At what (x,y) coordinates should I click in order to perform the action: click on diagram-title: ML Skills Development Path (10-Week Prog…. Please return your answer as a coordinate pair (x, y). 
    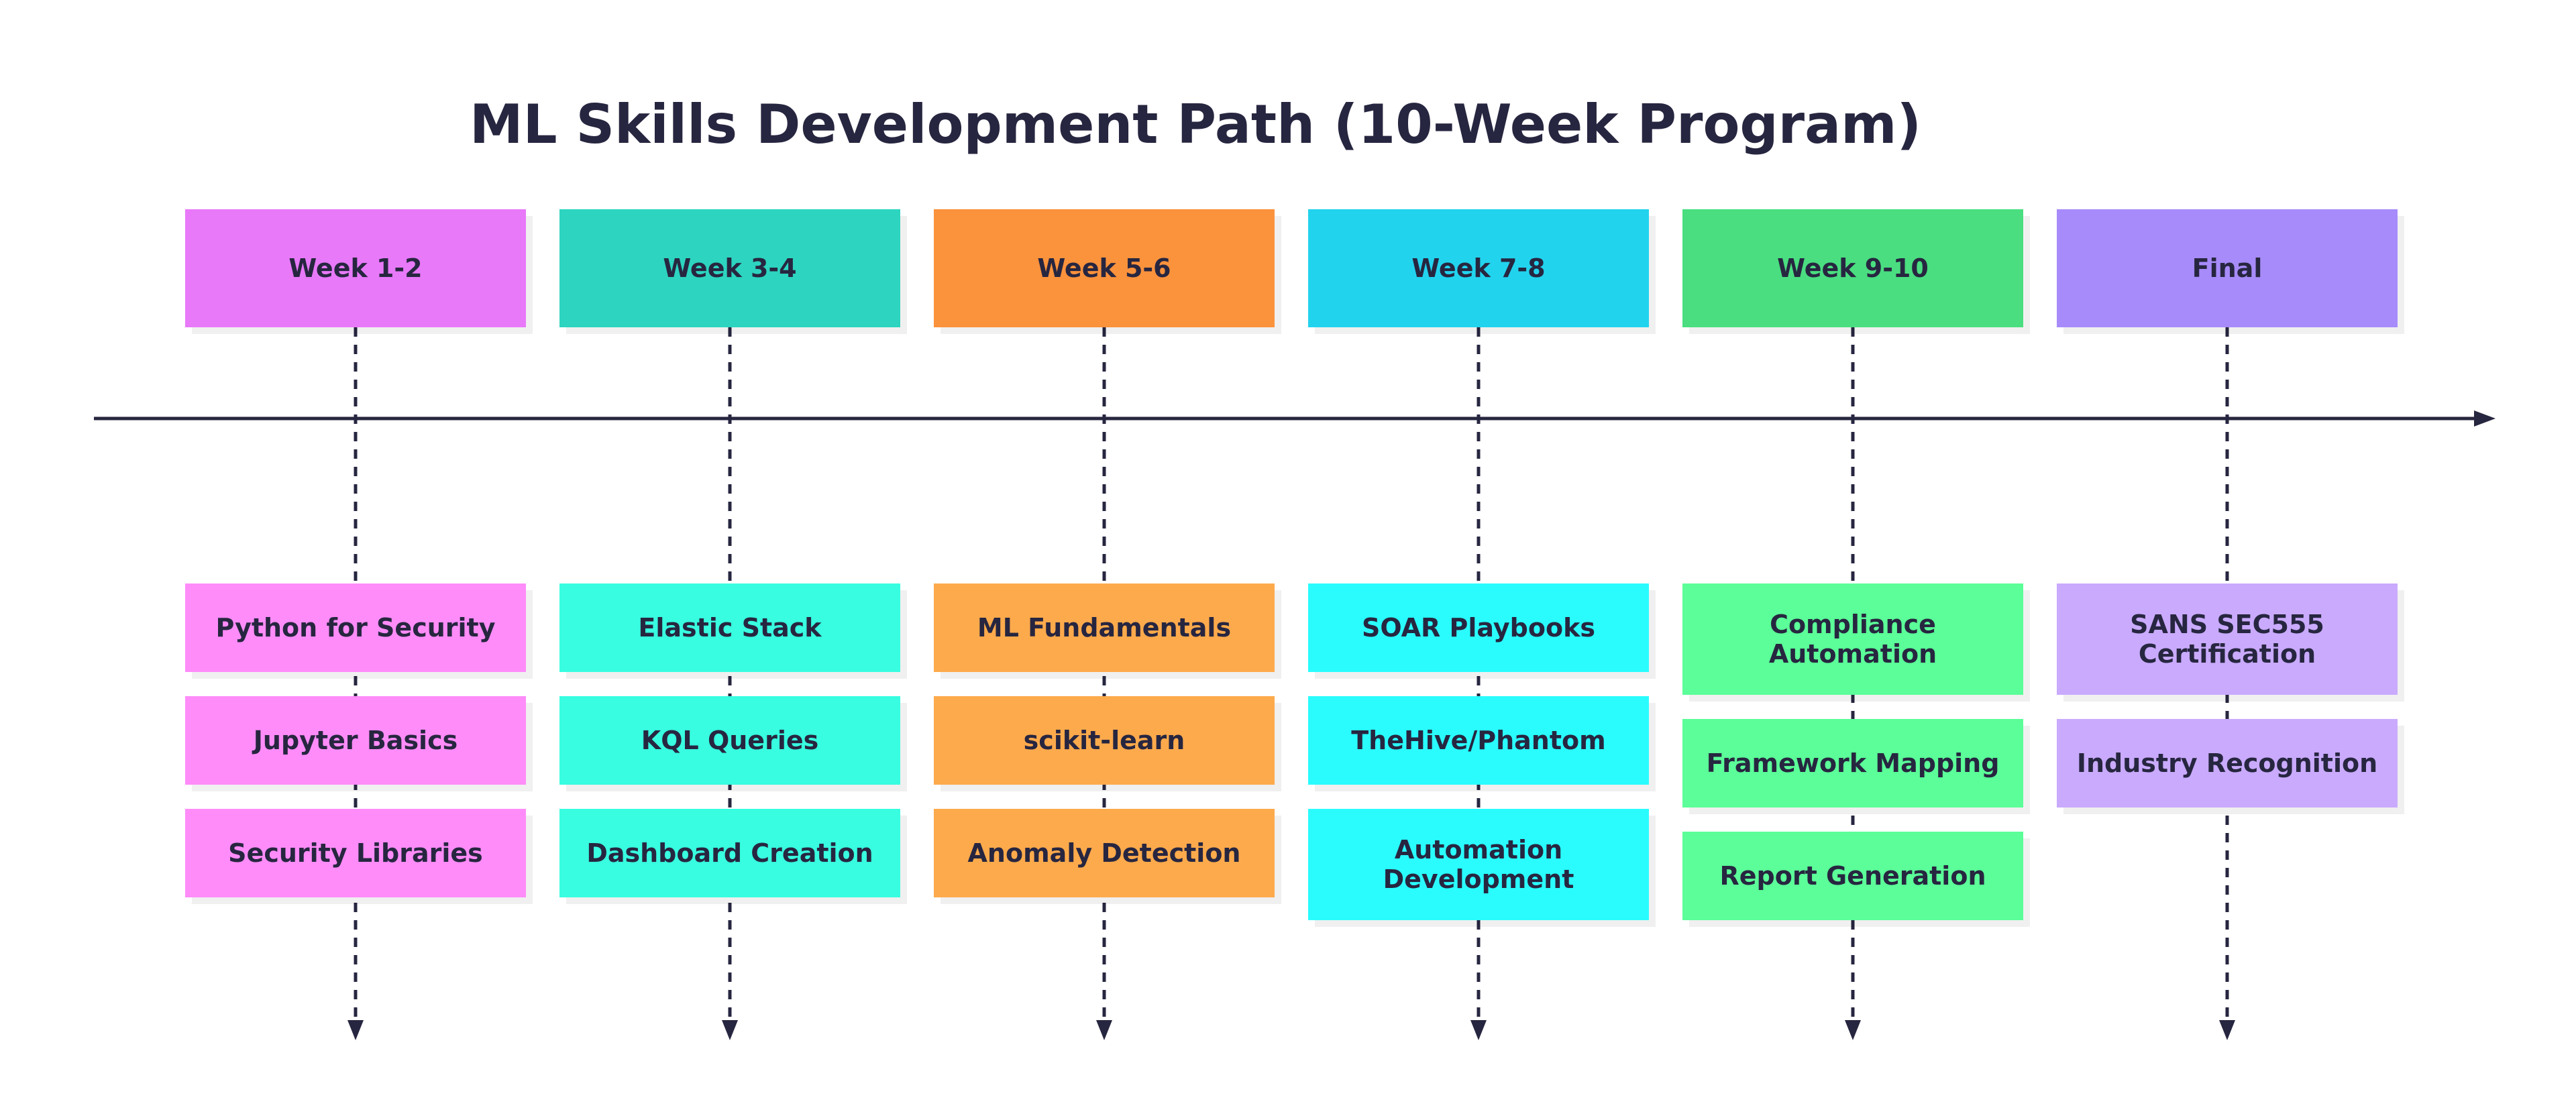
    Looking at the image, I should click on (1196, 124).